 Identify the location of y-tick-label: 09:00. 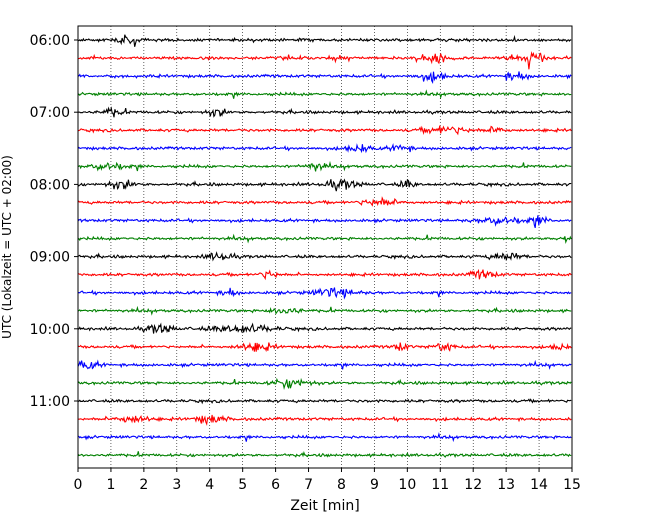
(50, 258).